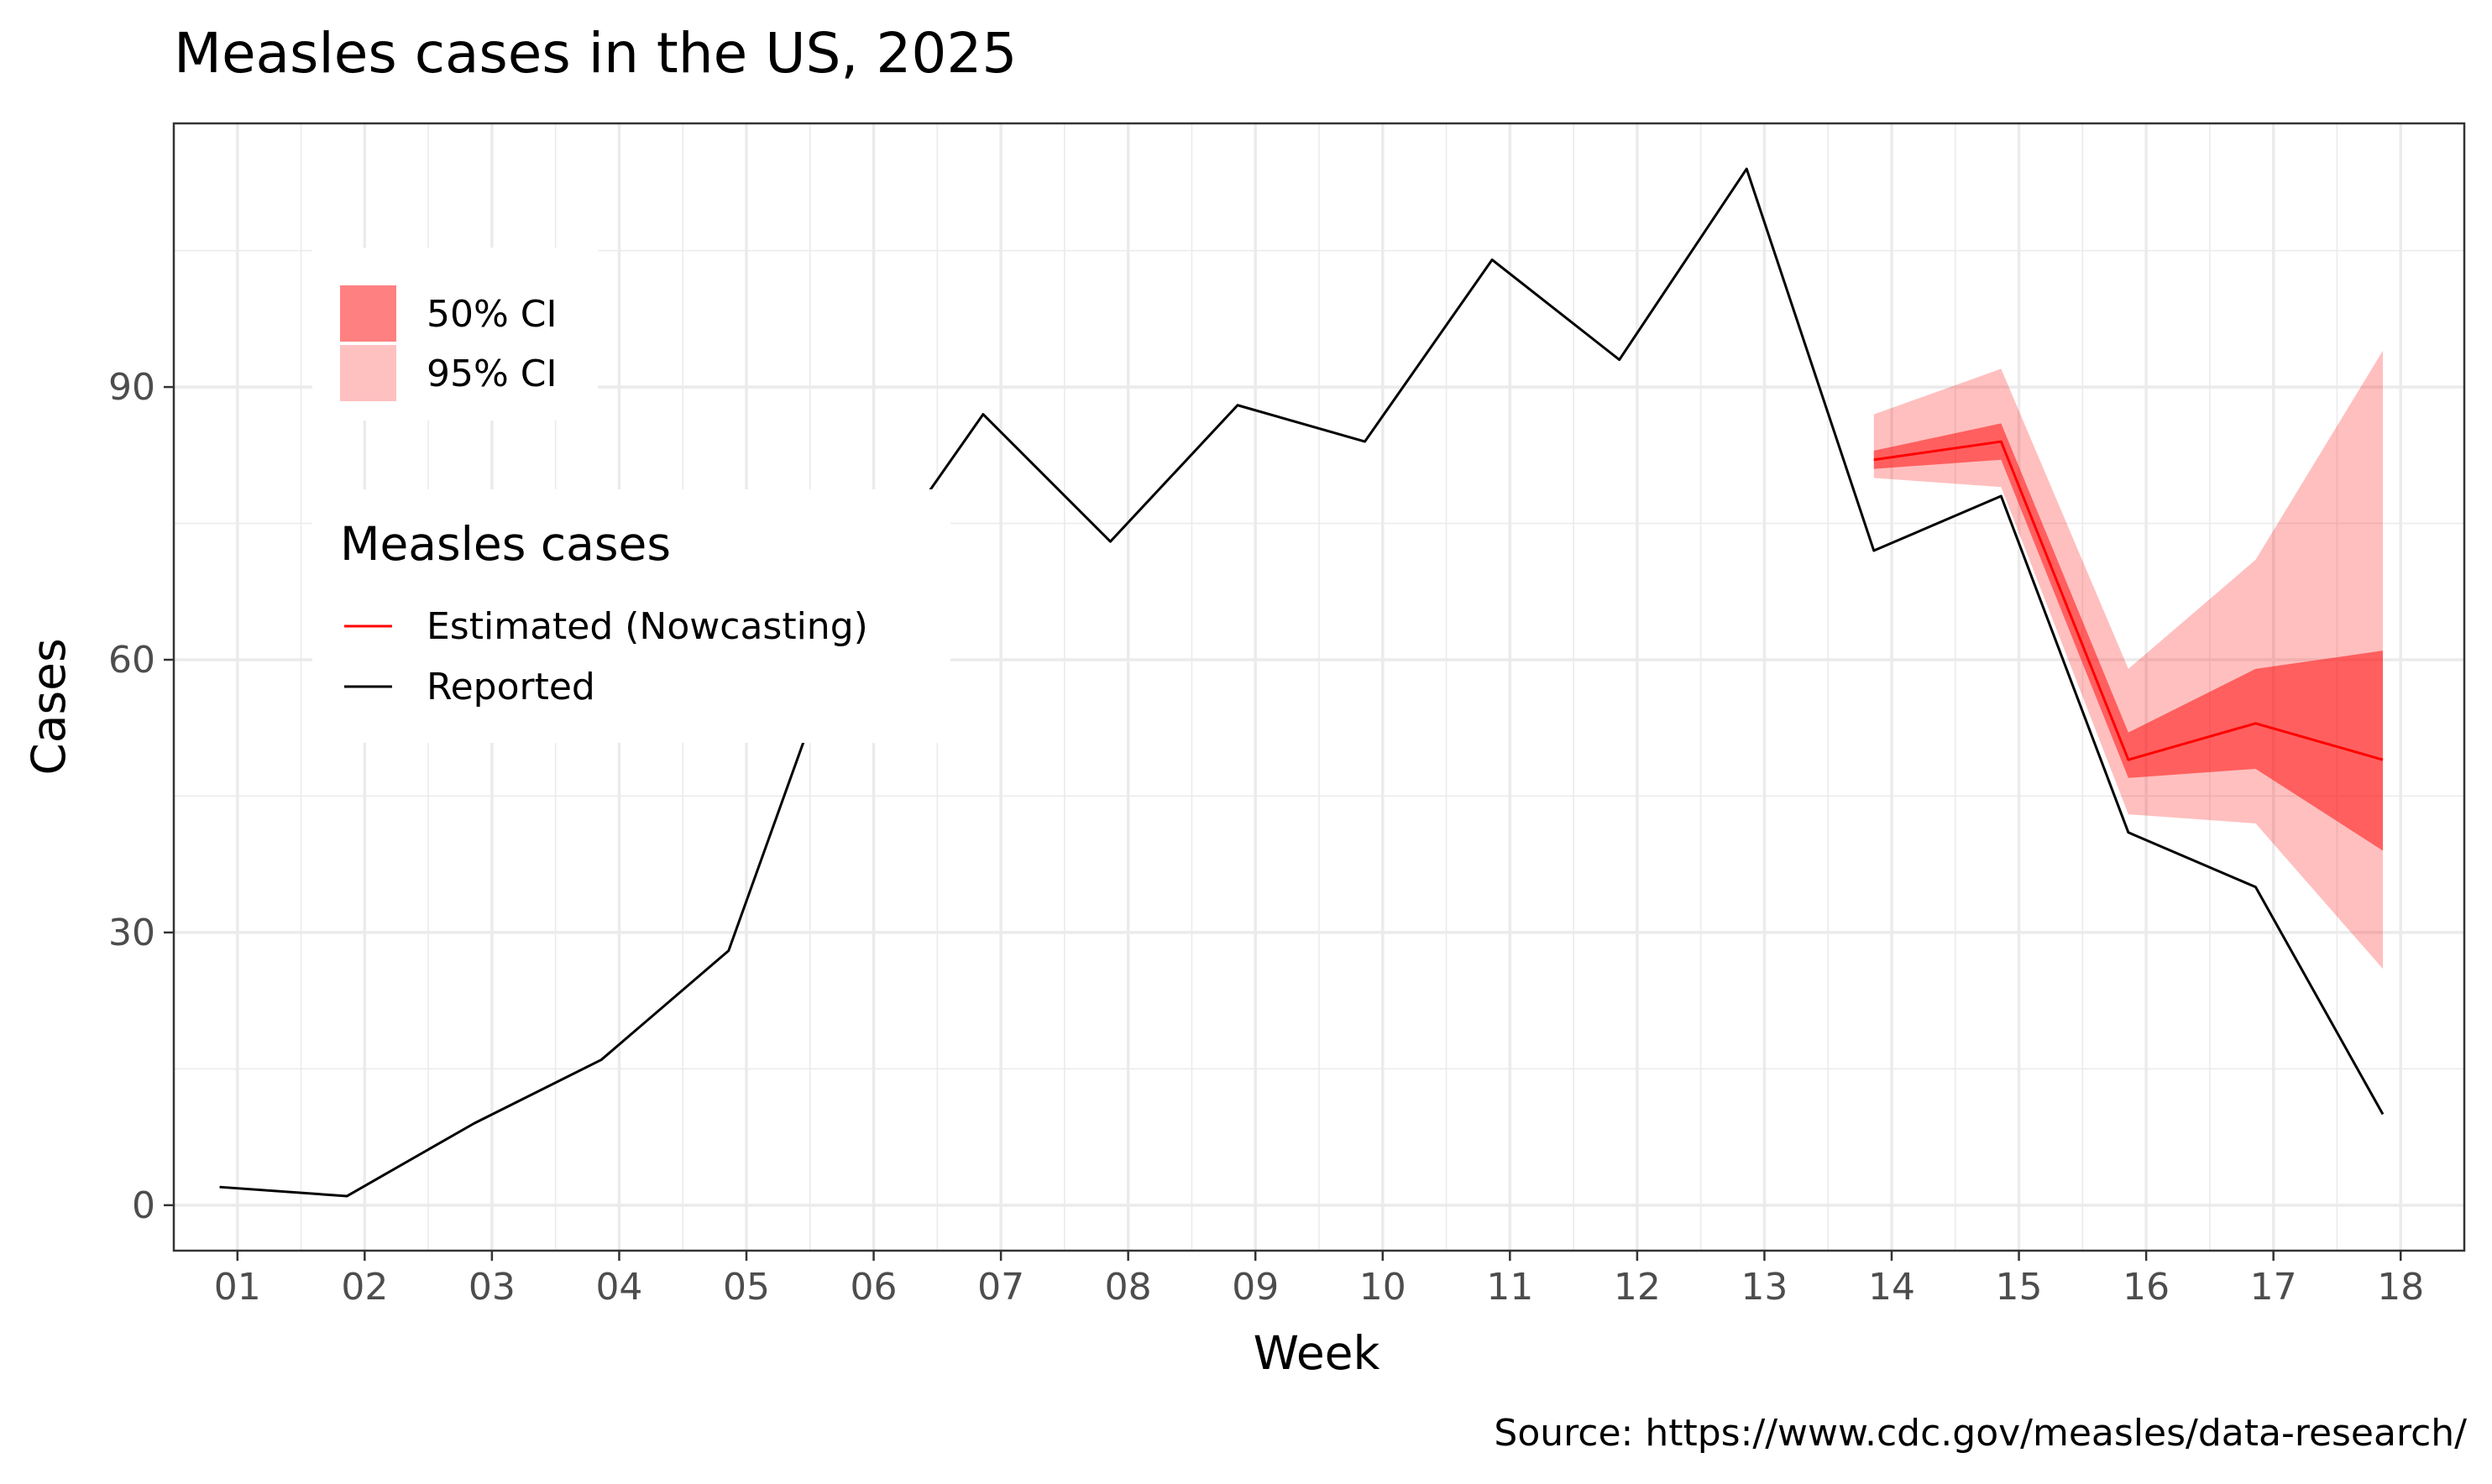  What do you see at coordinates (143, 1205) in the screenshot?
I see `y-tick-label: 0` at bounding box center [143, 1205].